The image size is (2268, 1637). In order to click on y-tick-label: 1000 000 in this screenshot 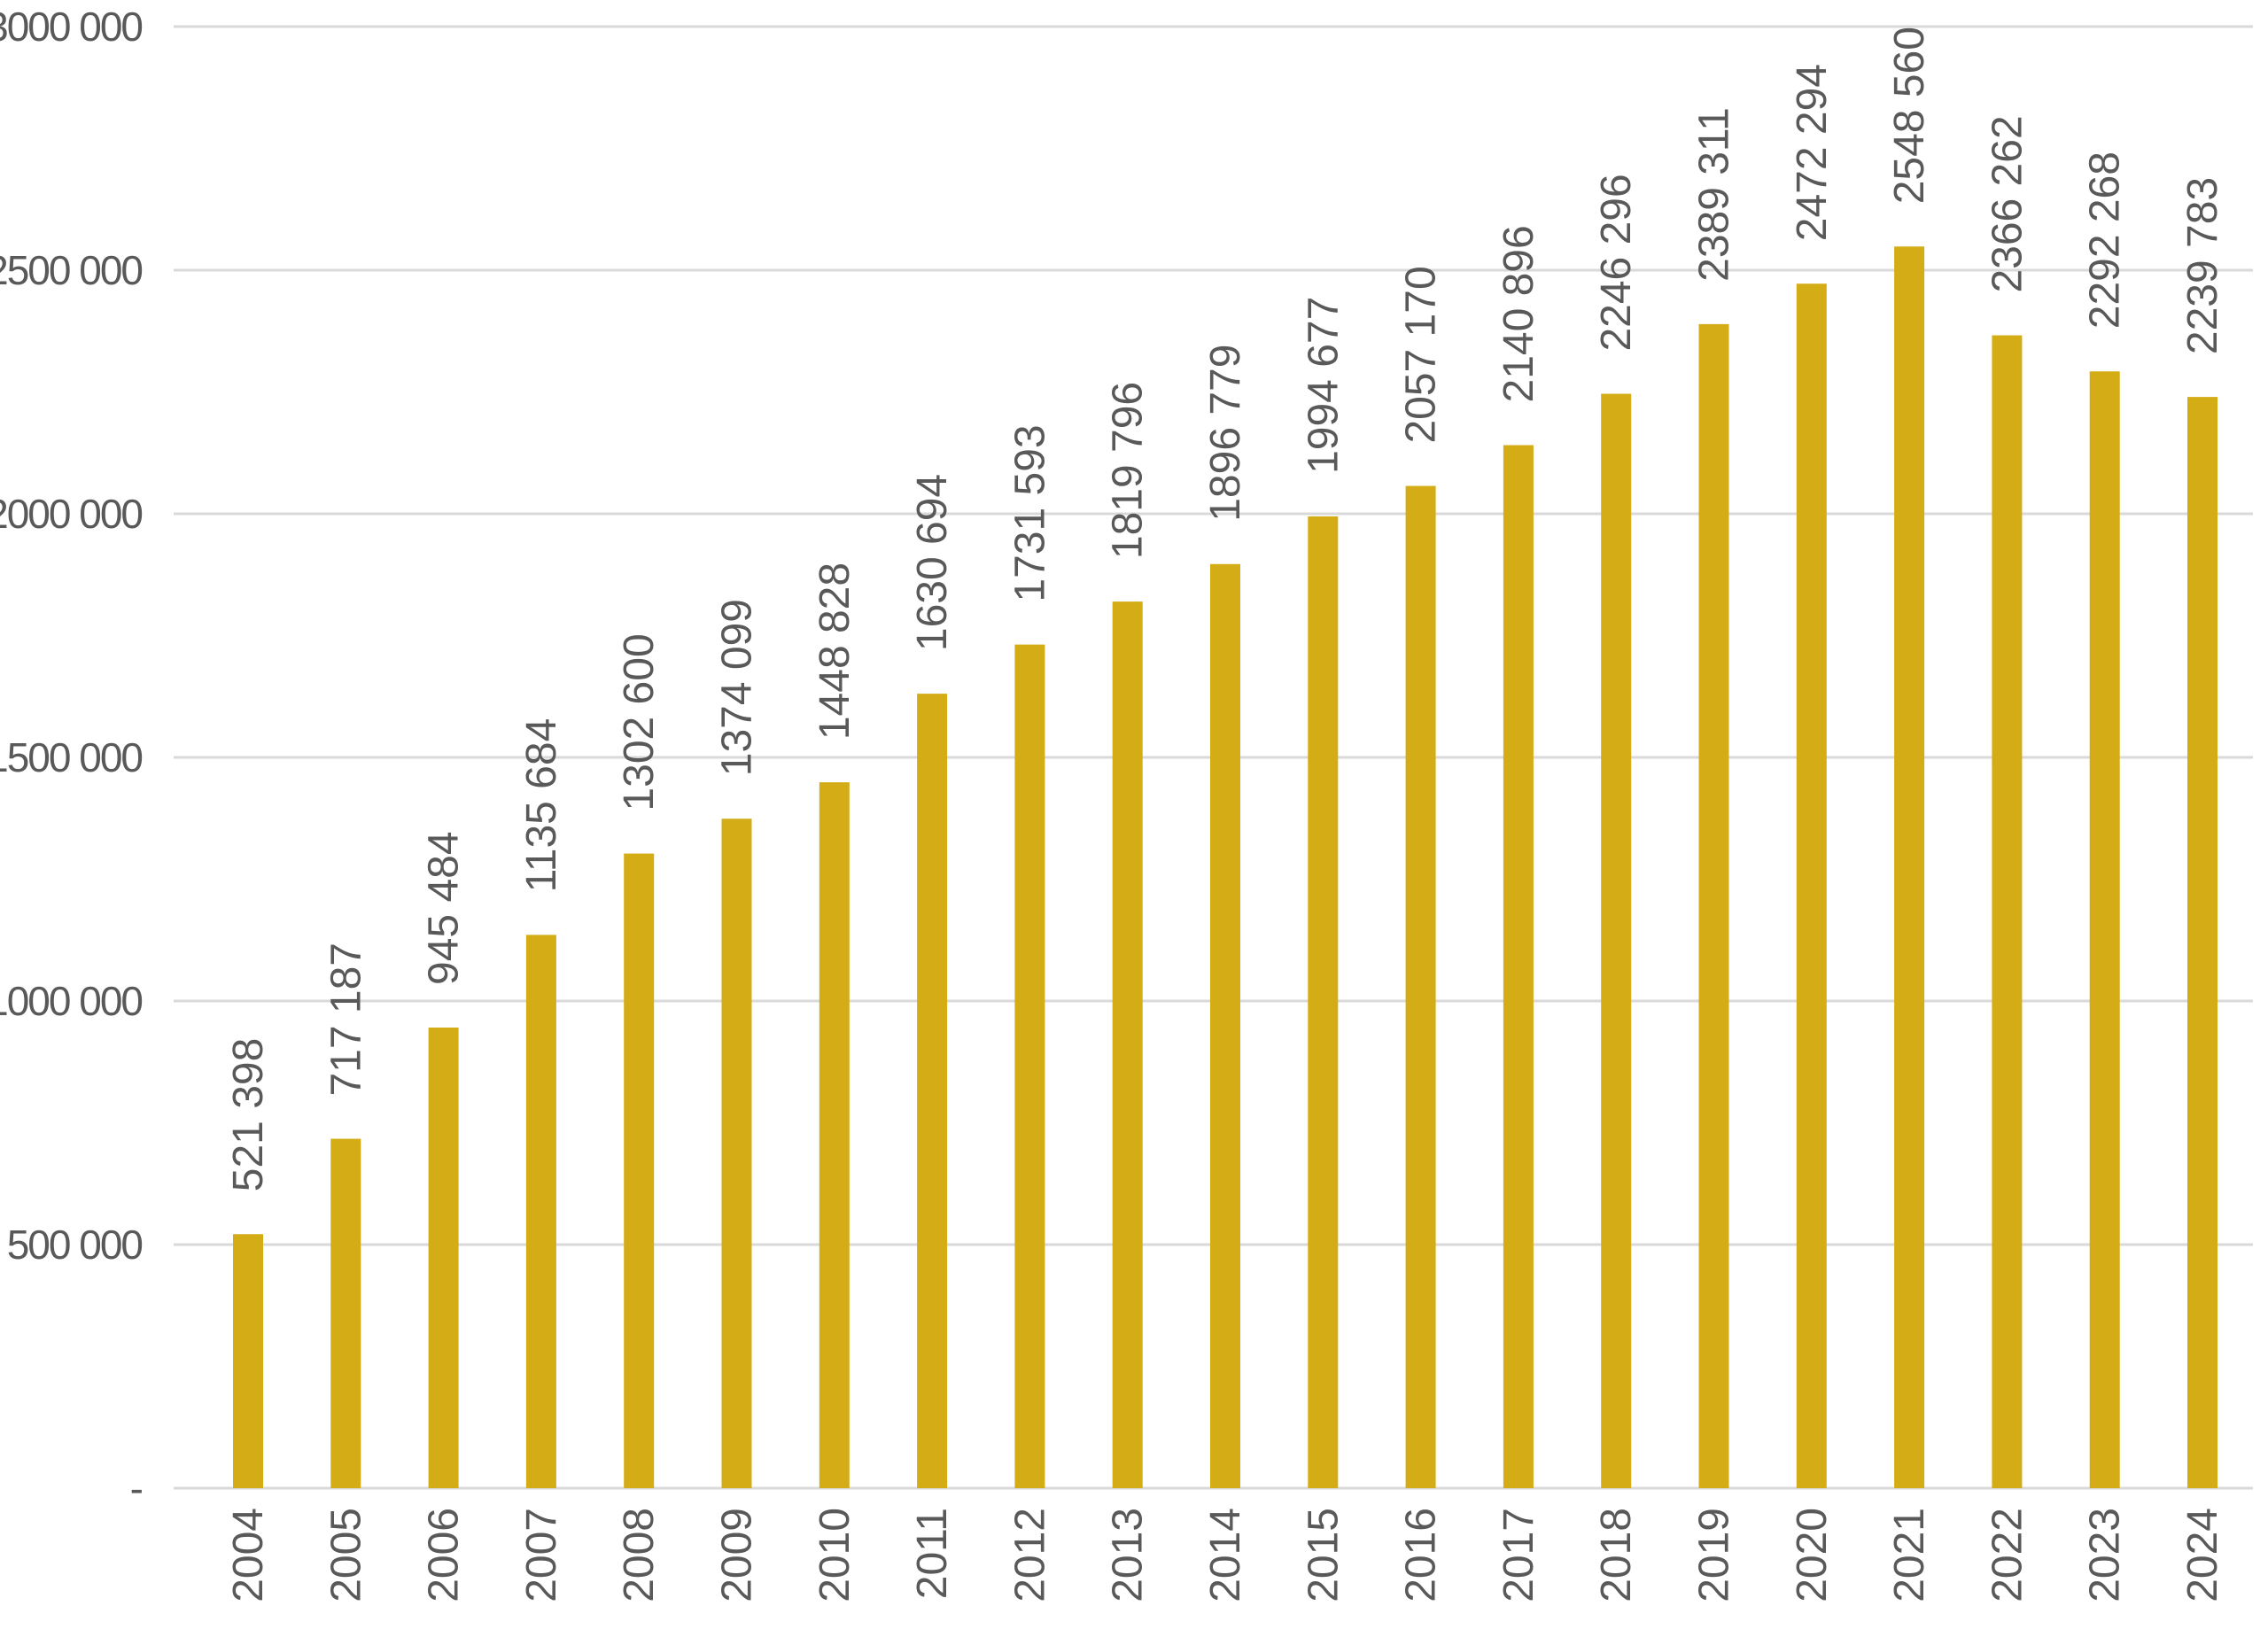, I will do `click(71, 1001)`.